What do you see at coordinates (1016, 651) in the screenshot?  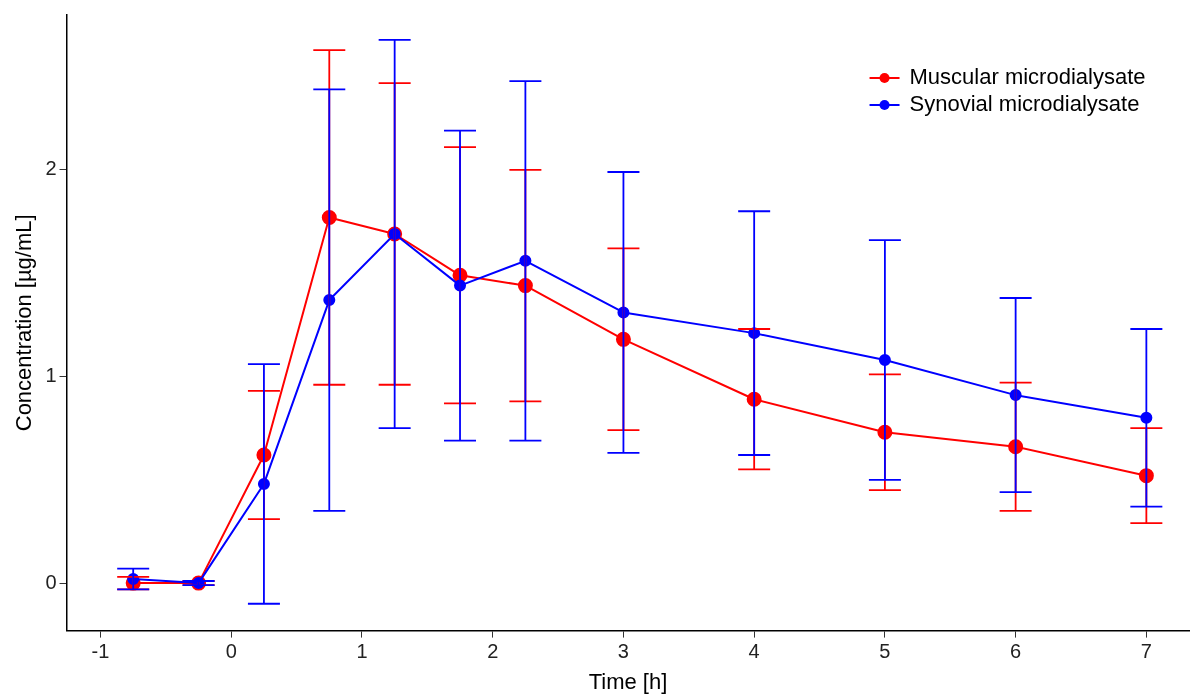 I see `x-tick-label: 6` at bounding box center [1016, 651].